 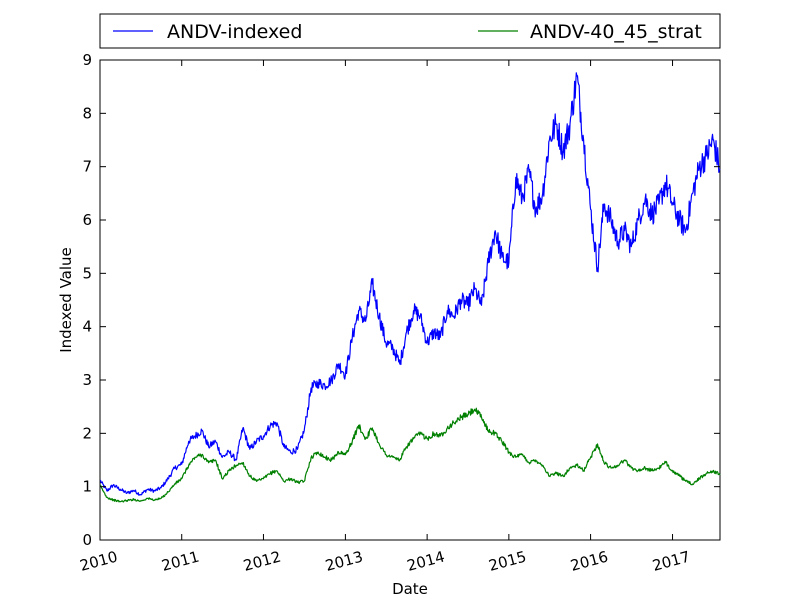 I want to click on y-tick-label: 4, so click(x=87, y=327).